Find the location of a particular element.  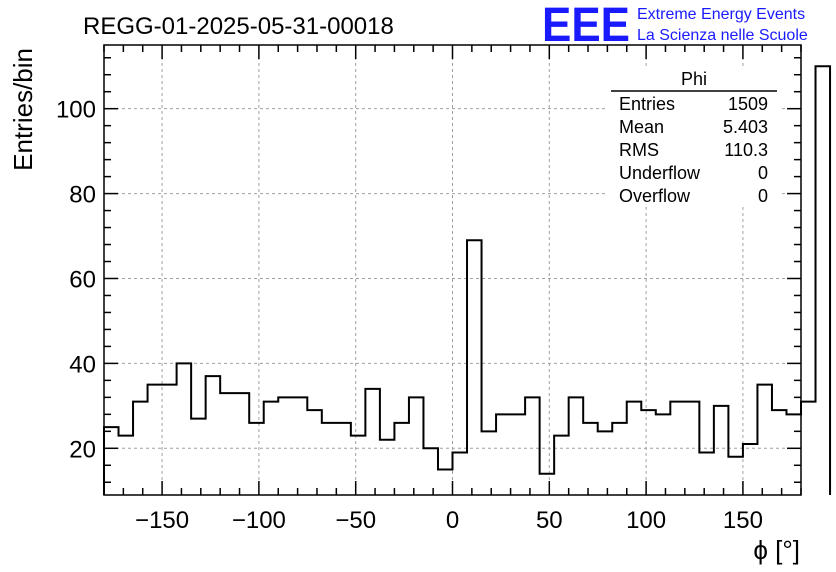

stats-value-mean: 5.403 is located at coordinates (745, 127).